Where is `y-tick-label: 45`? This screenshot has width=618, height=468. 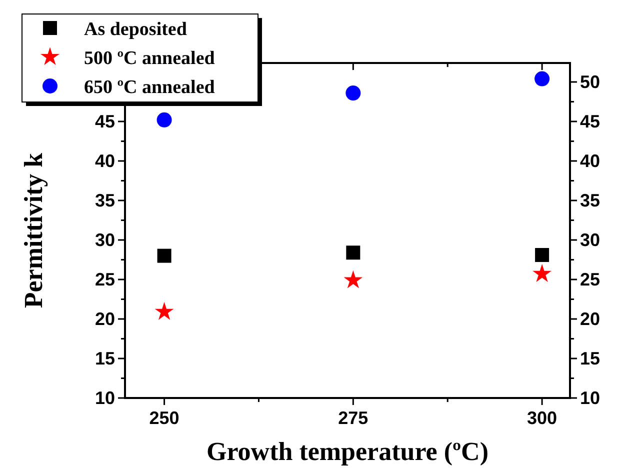
y-tick-label: 45 is located at coordinates (104, 121).